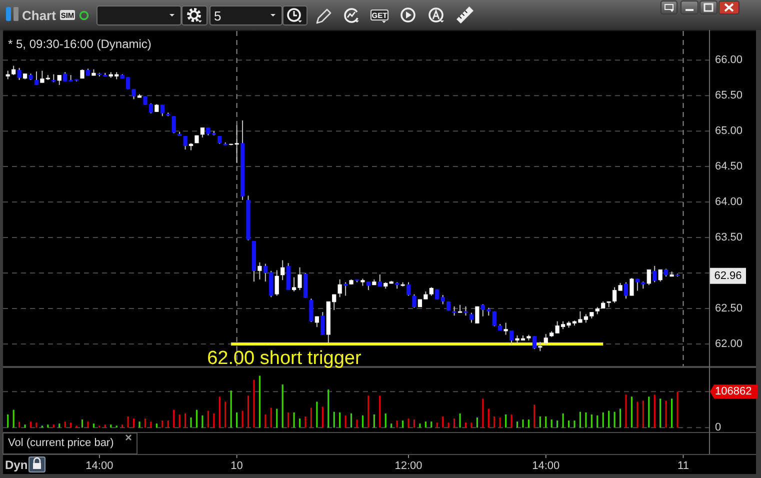 Image resolution: width=761 pixels, height=478 pixels. What do you see at coordinates (683, 466) in the screenshot?
I see `x-tick-label: 11` at bounding box center [683, 466].